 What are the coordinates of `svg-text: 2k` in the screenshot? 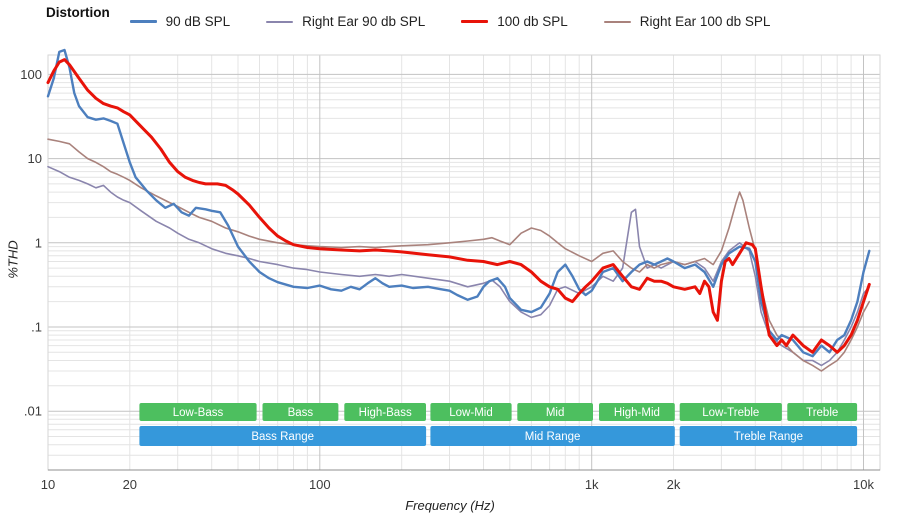 It's located at (674, 484).